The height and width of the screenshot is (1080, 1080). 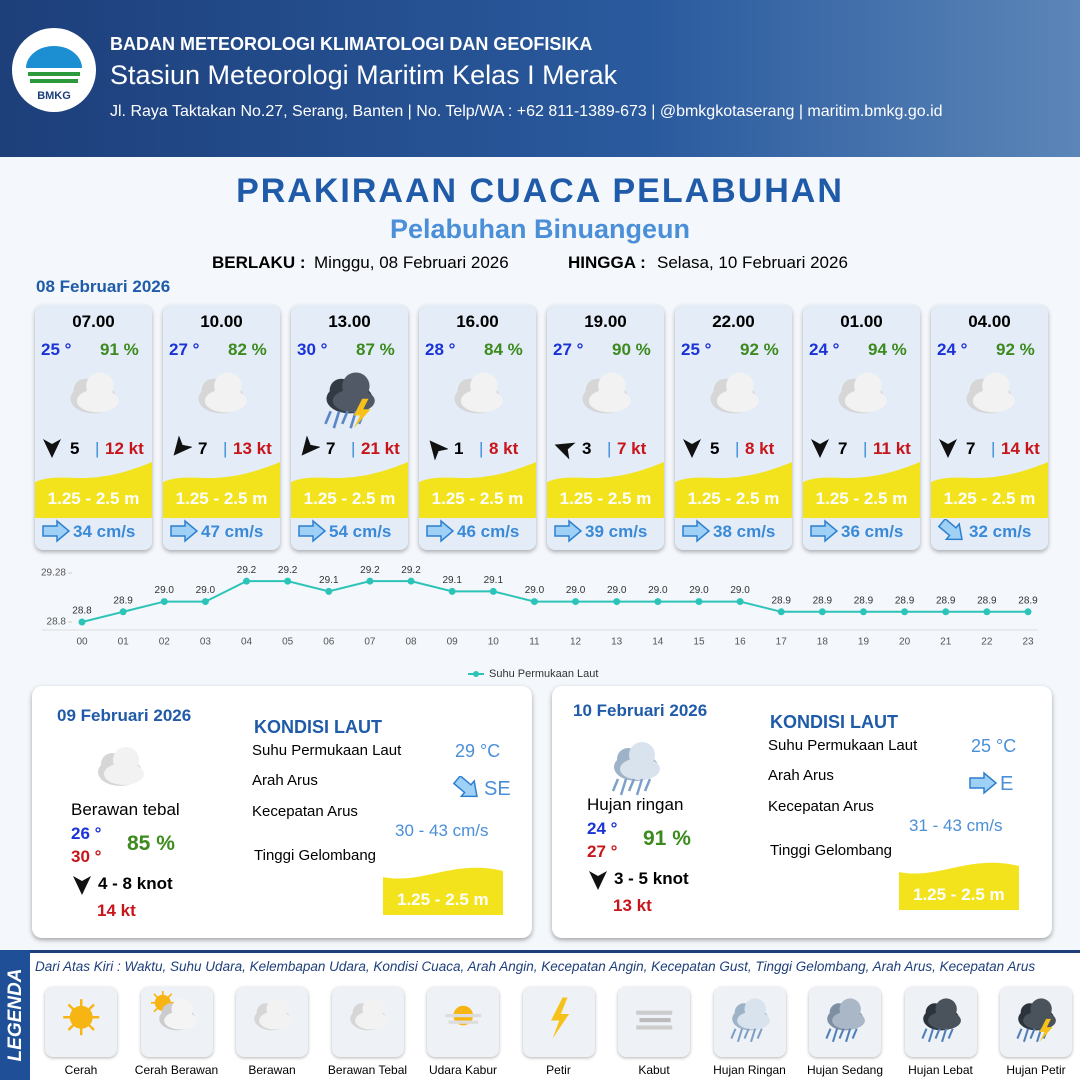 What do you see at coordinates (259, 262) in the screenshot?
I see `valid-from-label: BERLAKU :` at bounding box center [259, 262].